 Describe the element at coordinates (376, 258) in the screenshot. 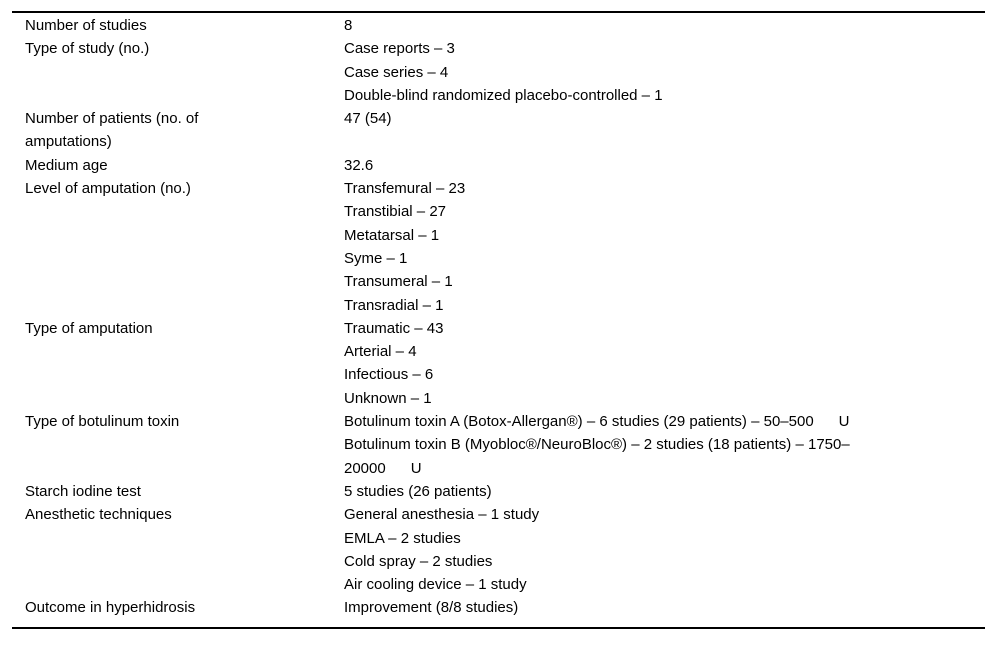

I see `row-value-line: Syme – 1` at that location.